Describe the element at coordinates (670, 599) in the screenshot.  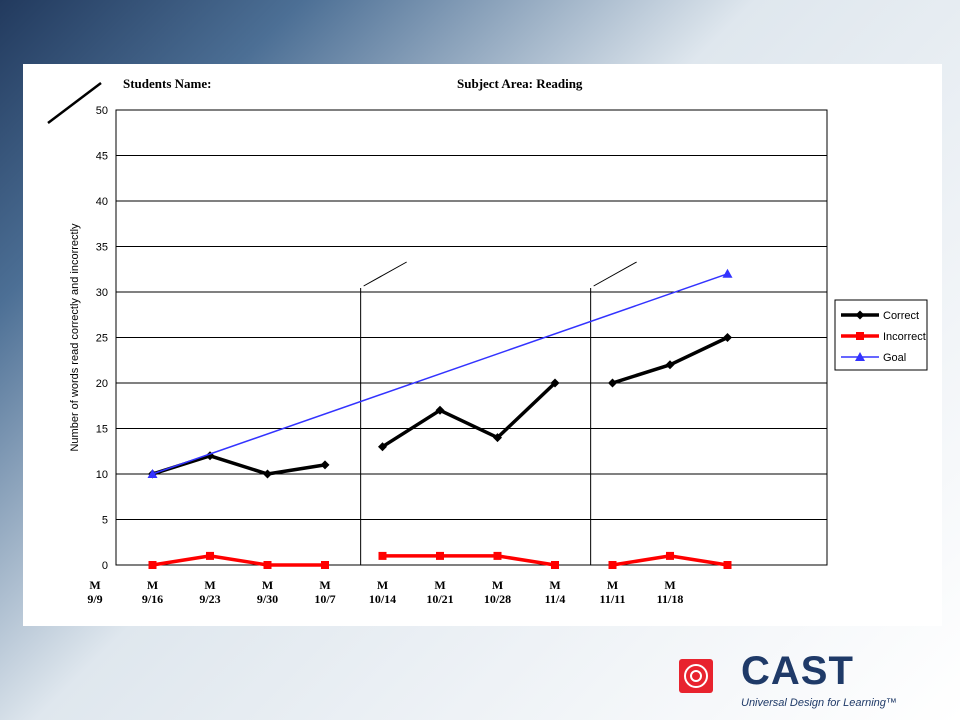
I see `x-cat-bottom-11: 11/18` at that location.